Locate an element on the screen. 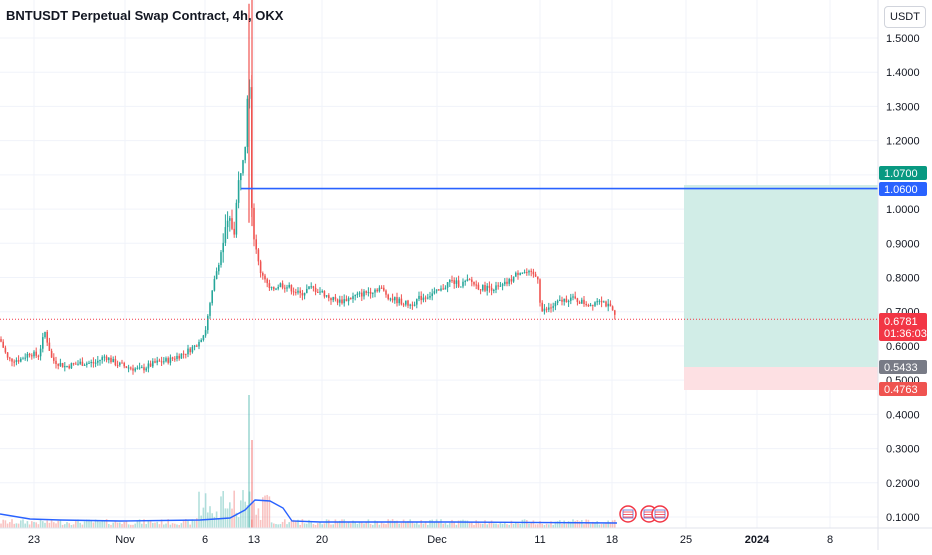 The height and width of the screenshot is (555, 932). y-tick-label: 0.4000 is located at coordinates (903, 415).